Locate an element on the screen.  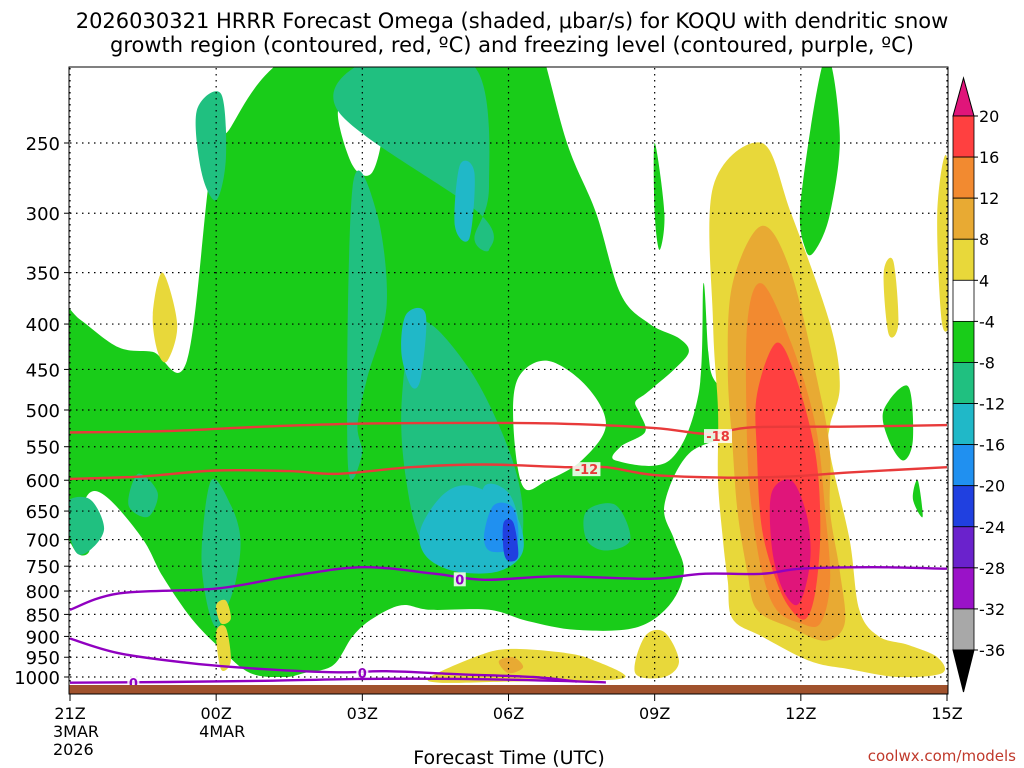
y-tick-label-450: 450 is located at coordinates (43, 370).